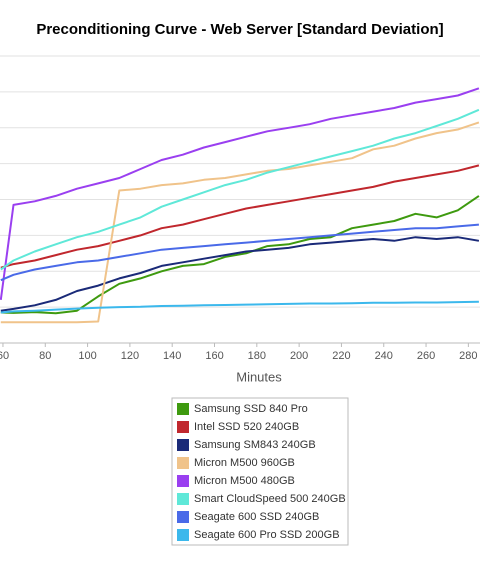  I want to click on x-tick-label: 80, so click(45, 356).